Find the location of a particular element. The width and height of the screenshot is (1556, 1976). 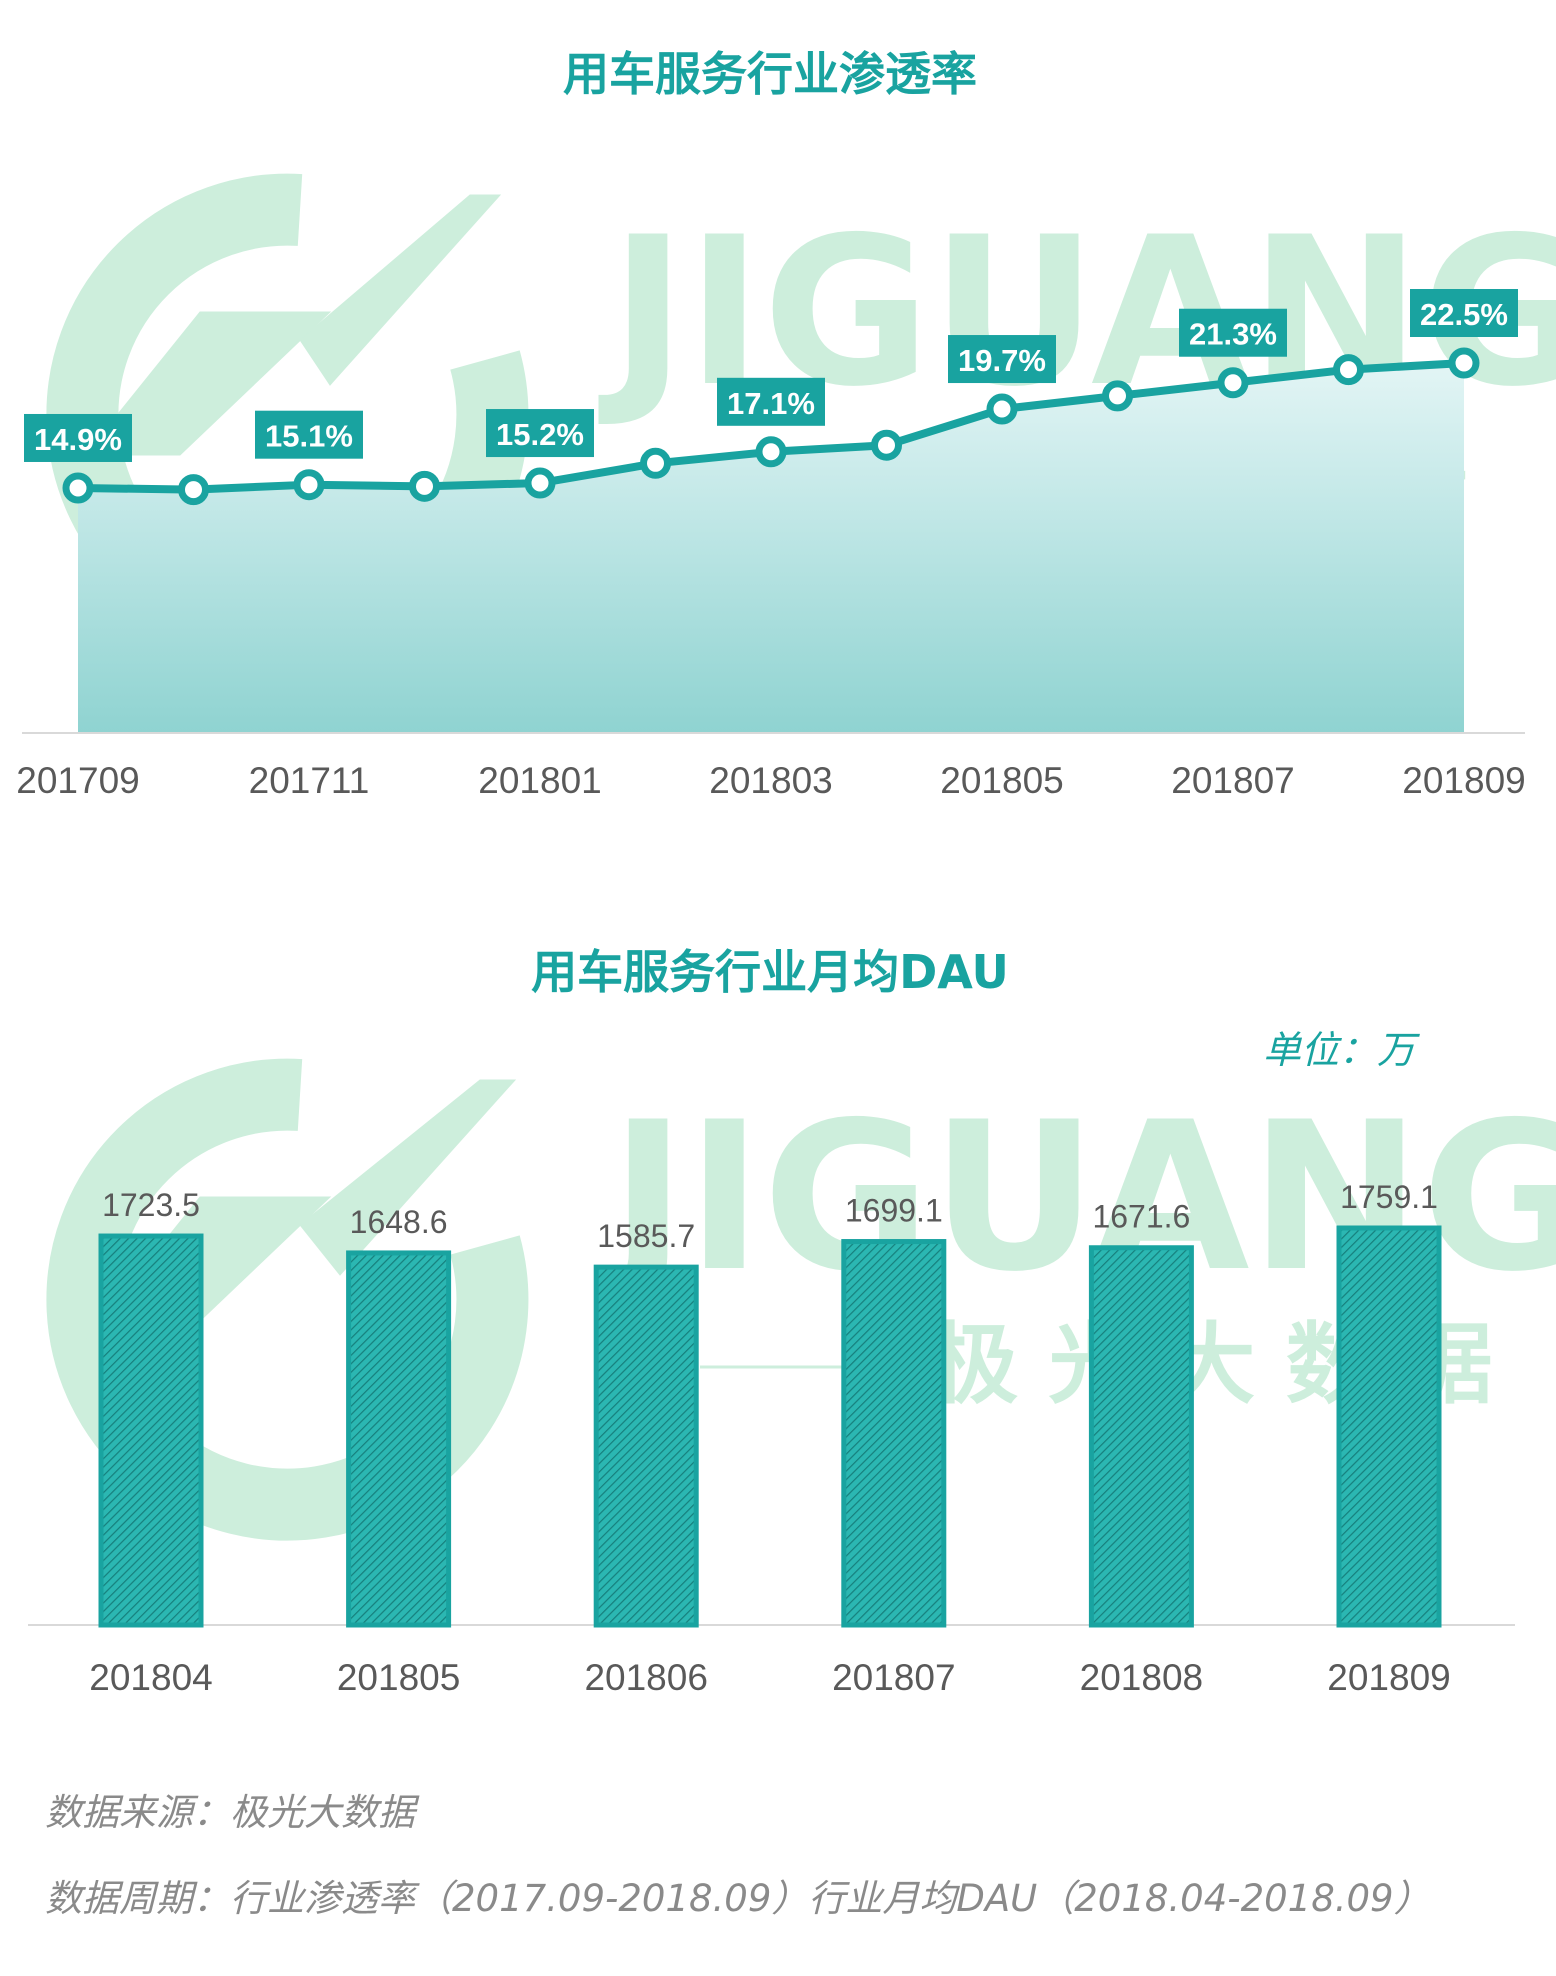

x-tick-201806: 201806 is located at coordinates (645, 1677).